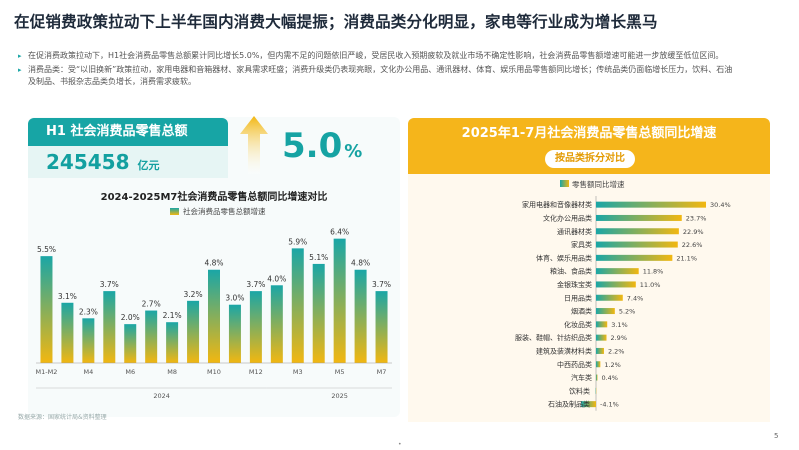 Image resolution: width=799 pixels, height=450 pixels. What do you see at coordinates (567, 217) in the screenshot?
I see `right-chart-category-label: 文化办公用品类` at bounding box center [567, 217].